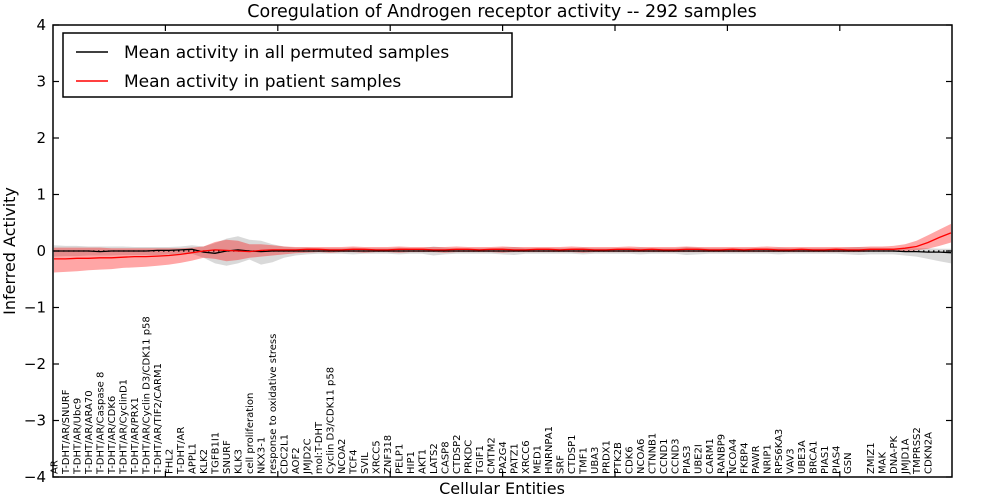  I want to click on x-tick-label: KLK3, so click(239, 461).